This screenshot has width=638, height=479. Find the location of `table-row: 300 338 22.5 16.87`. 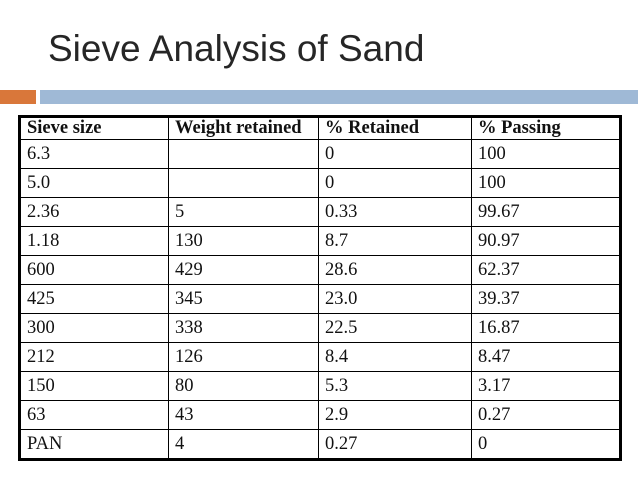

table-row: 300 338 22.5 16.87 is located at coordinates (320, 328).